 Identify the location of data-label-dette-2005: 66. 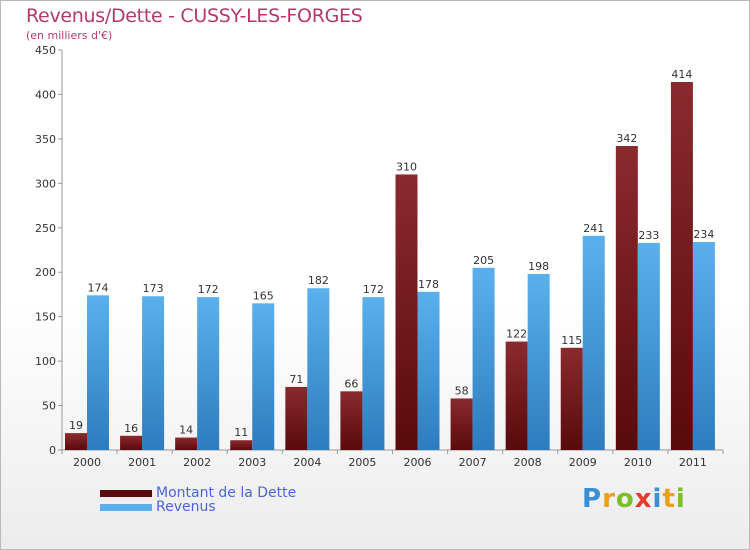
(351, 383).